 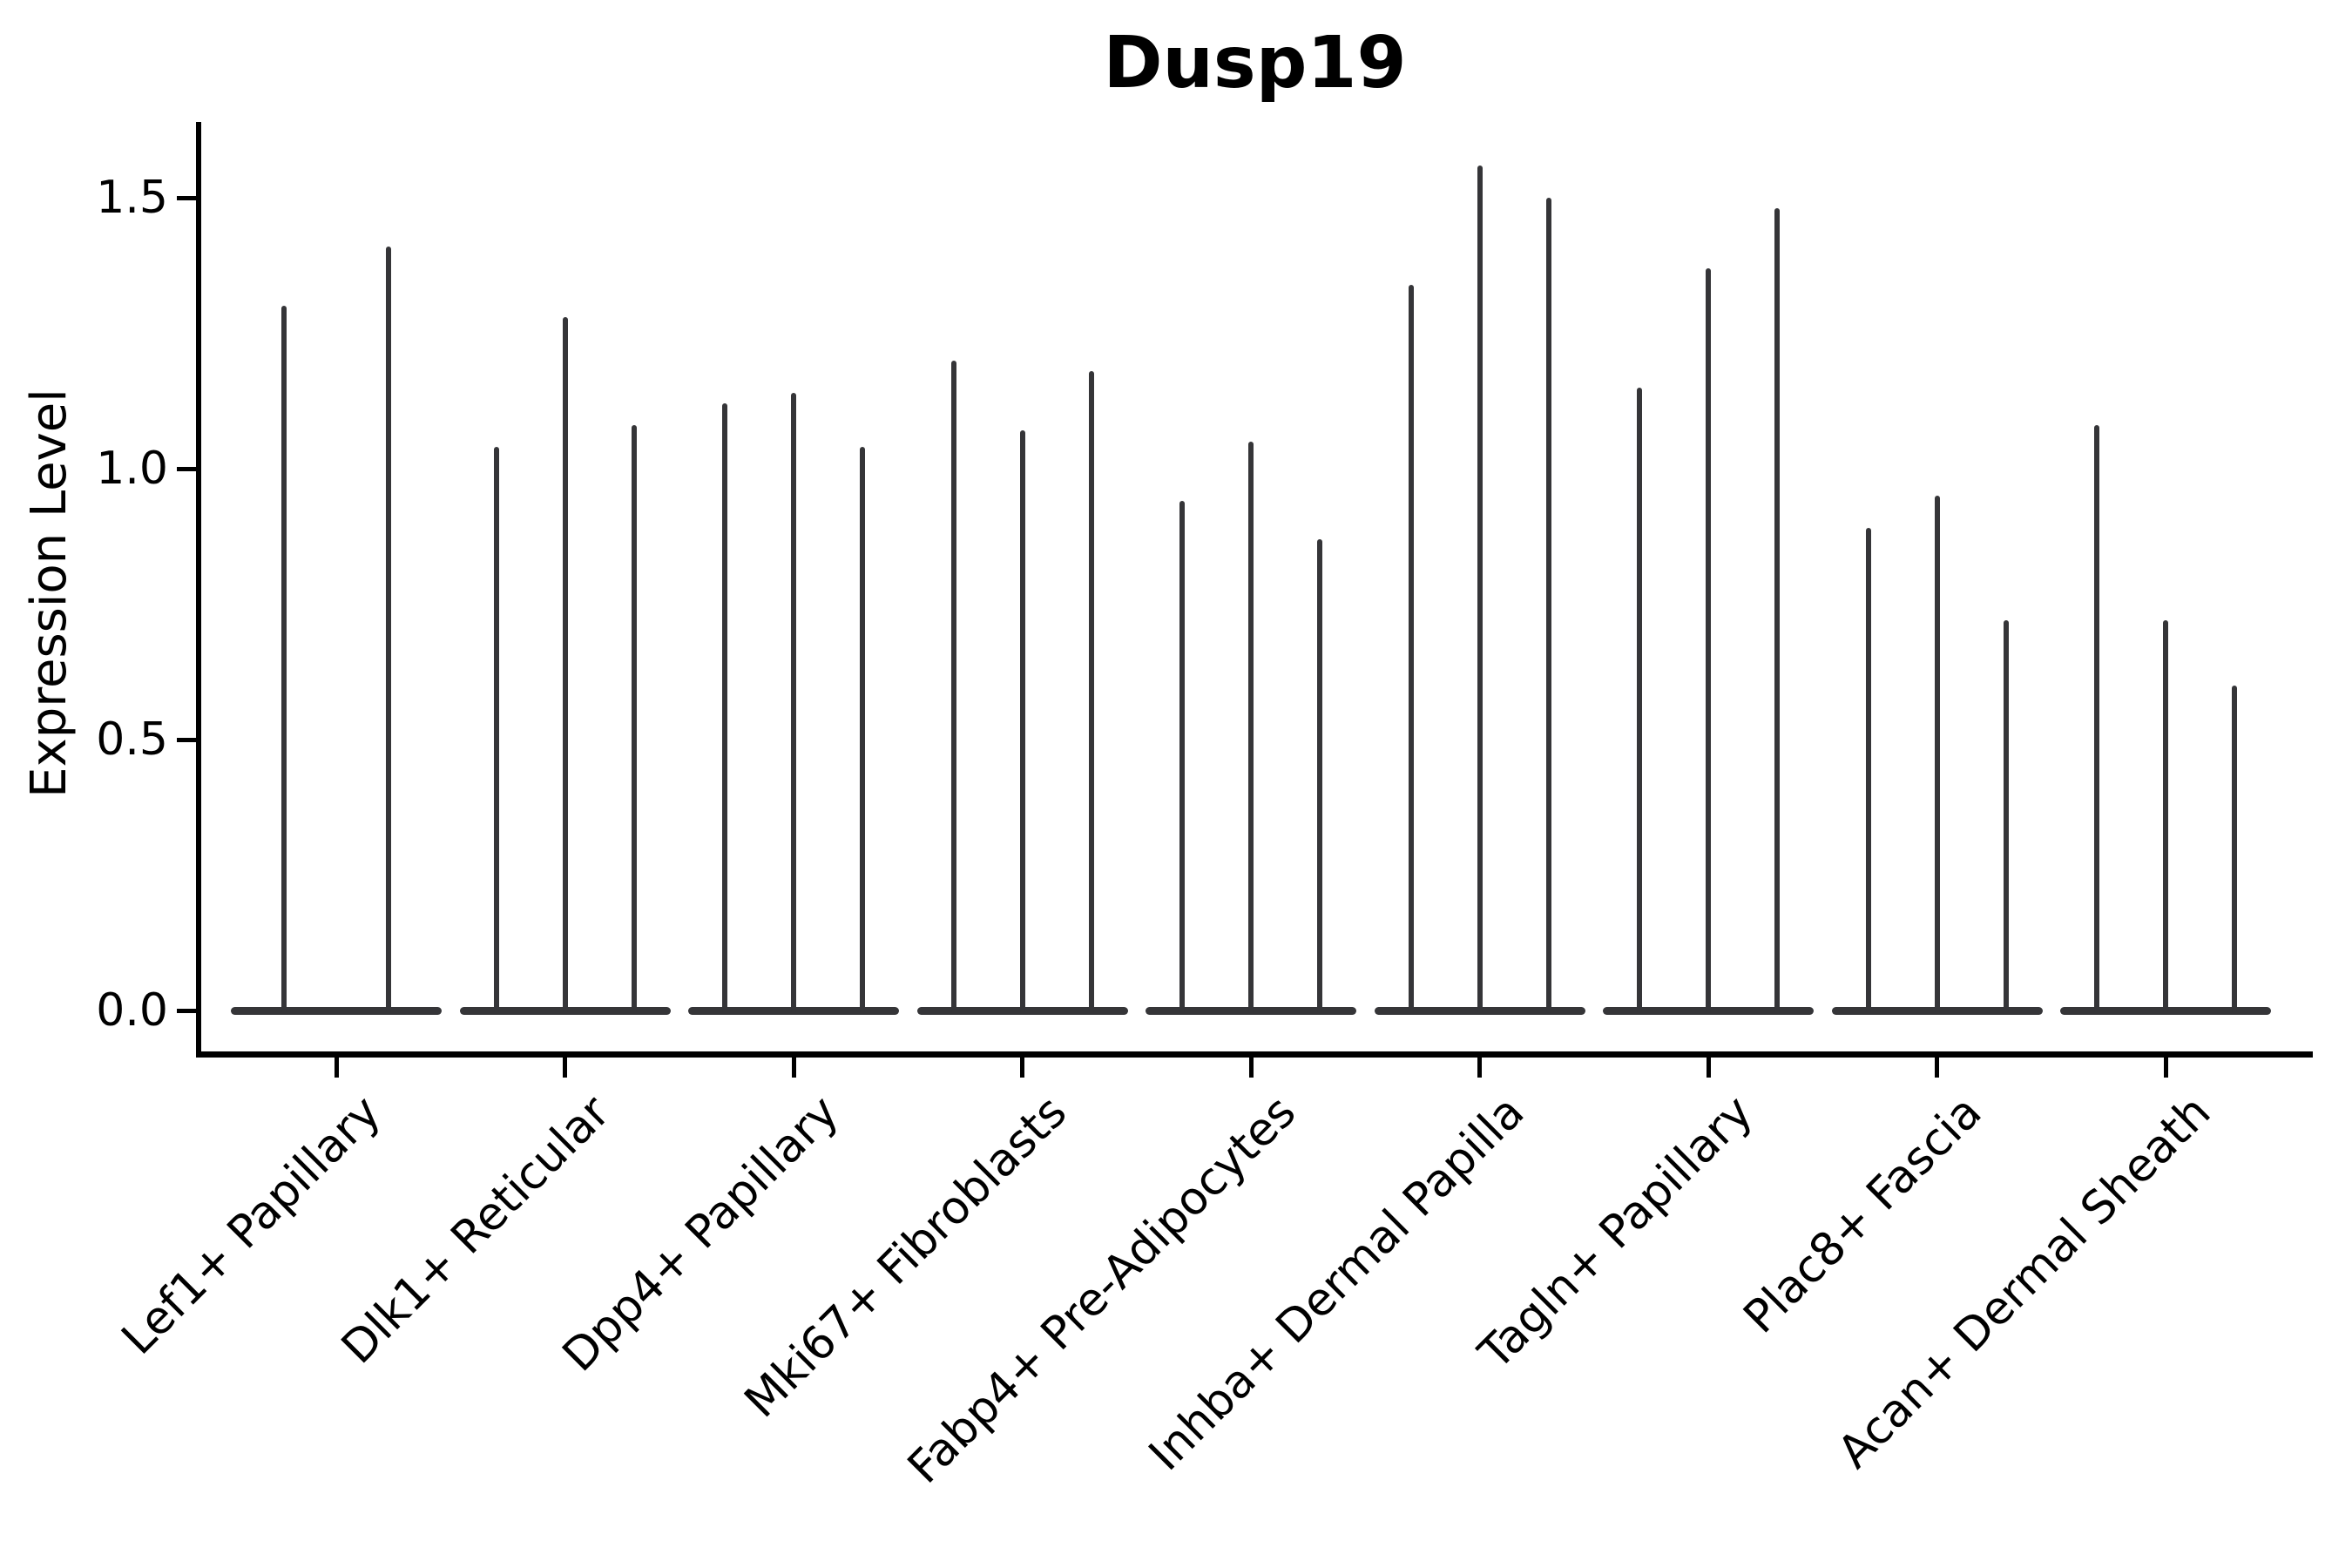 What do you see at coordinates (132, 469) in the screenshot?
I see `y-tick-label: 1.0` at bounding box center [132, 469].